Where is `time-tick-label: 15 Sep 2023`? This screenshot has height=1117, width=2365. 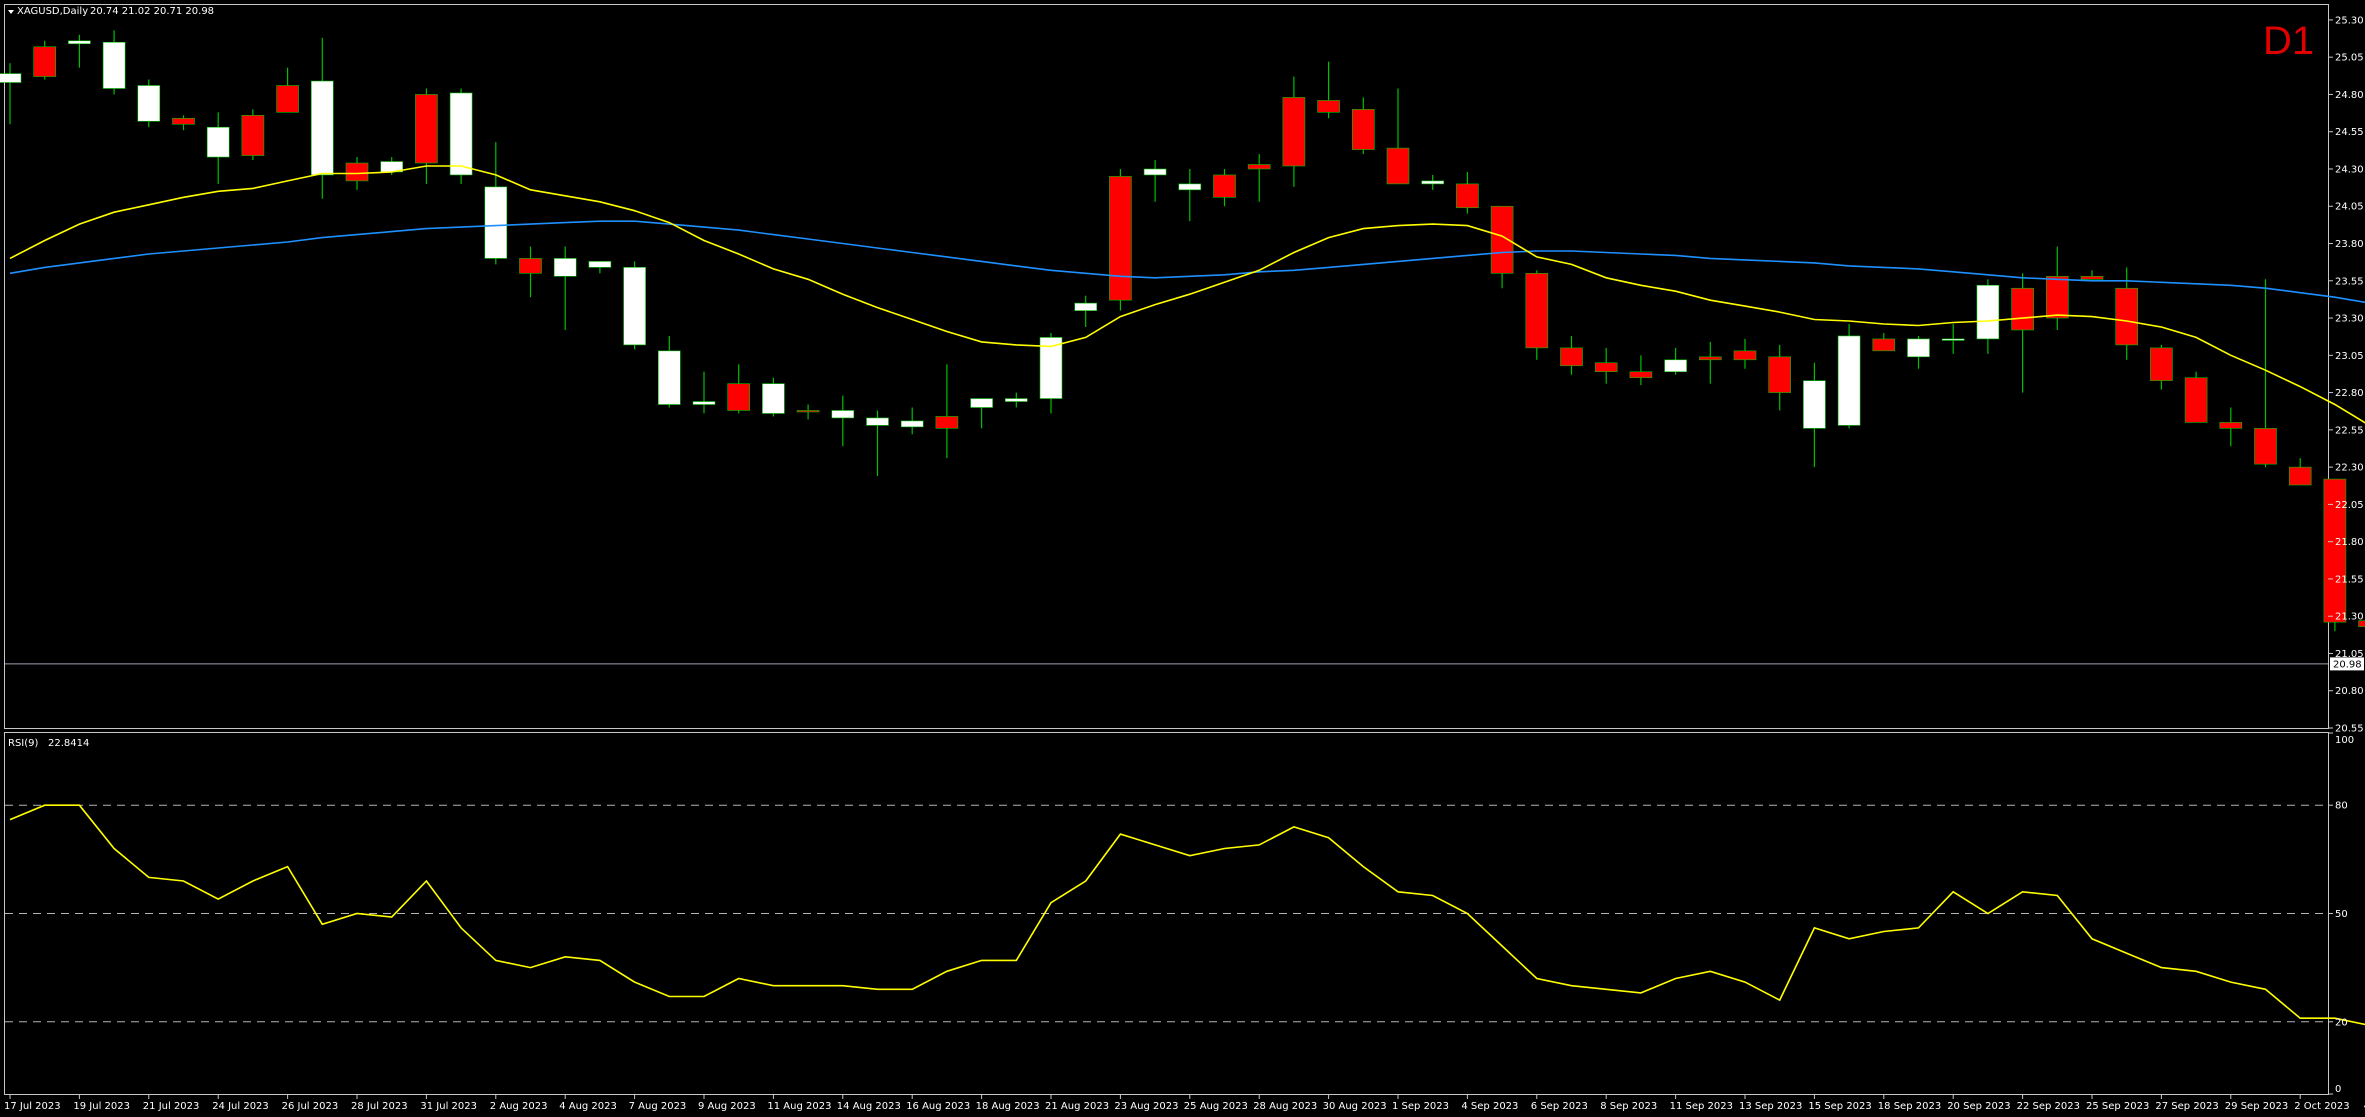 time-tick-label: 15 Sep 2023 is located at coordinates (1839, 1106).